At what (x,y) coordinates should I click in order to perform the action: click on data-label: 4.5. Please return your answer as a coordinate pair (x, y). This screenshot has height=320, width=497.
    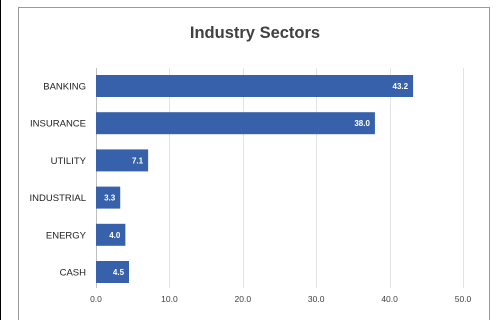
    Looking at the image, I should click on (119, 272).